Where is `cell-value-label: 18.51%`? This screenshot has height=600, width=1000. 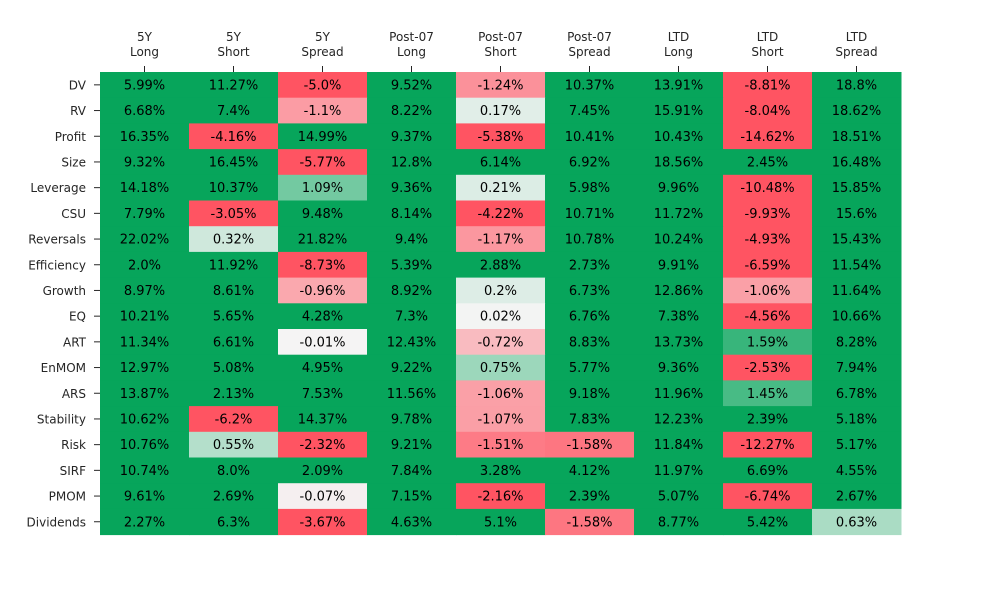 cell-value-label: 18.51% is located at coordinates (857, 137).